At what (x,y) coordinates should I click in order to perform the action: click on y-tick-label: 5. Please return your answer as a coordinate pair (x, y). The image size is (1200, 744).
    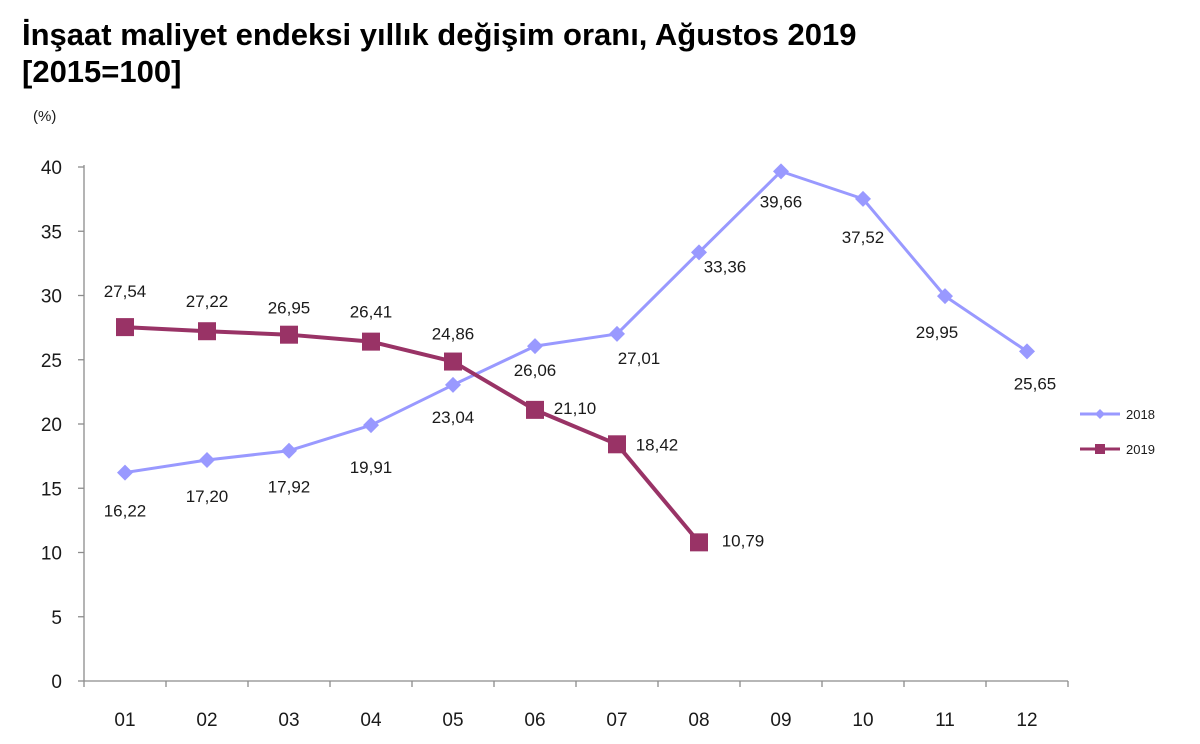
    Looking at the image, I should click on (56, 618).